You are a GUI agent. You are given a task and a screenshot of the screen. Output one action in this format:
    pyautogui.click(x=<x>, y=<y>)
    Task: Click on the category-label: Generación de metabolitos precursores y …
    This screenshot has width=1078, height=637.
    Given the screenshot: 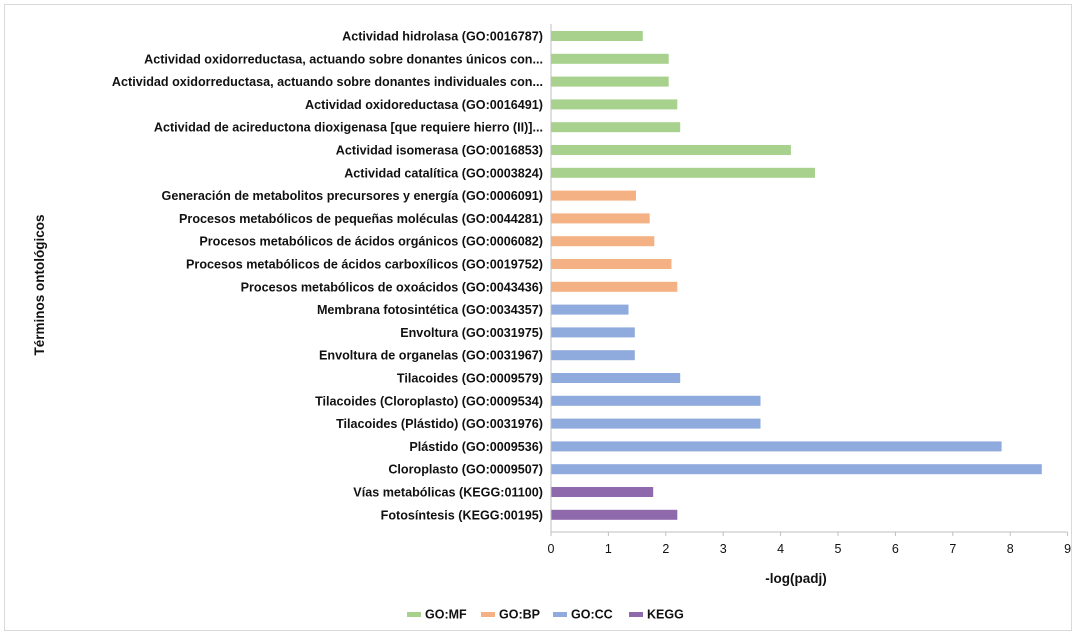 What is the action you would take?
    pyautogui.click(x=352, y=196)
    